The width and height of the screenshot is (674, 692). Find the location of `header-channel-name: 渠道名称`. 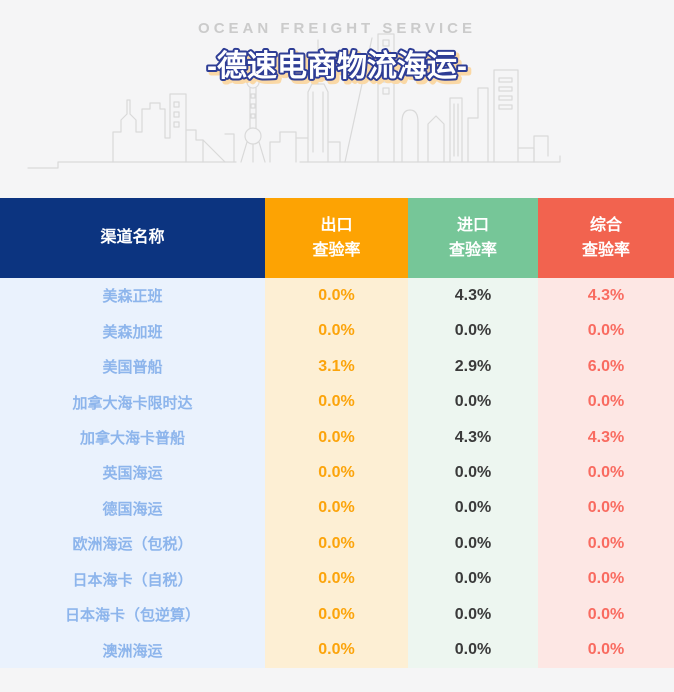

header-channel-name: 渠道名称 is located at coordinates (132, 238).